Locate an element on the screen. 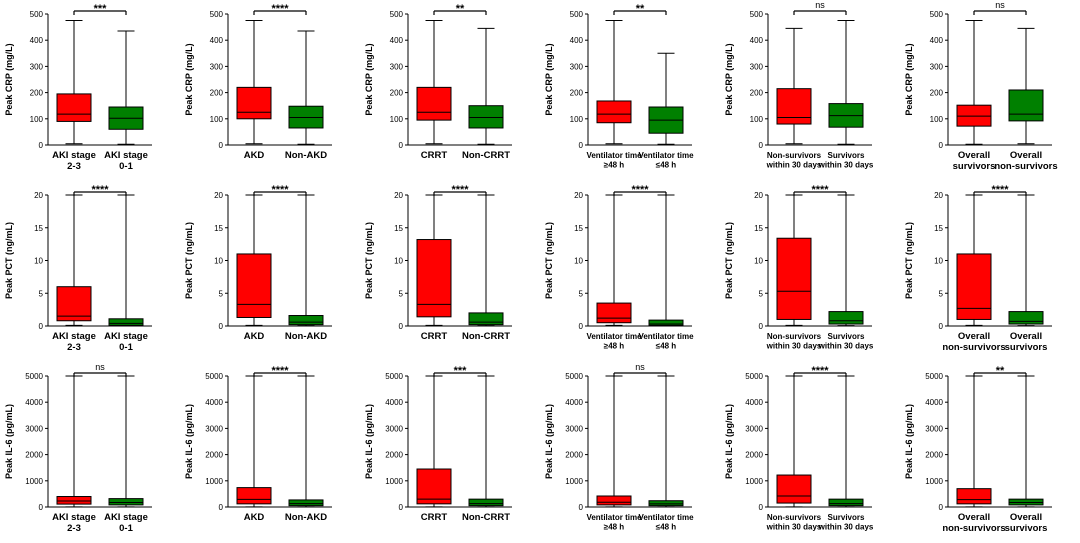 The height and width of the screenshot is (543, 1080). box-plot-svg: 0 5 10 15 20 Peak PCT (ng/mL) AKD Non-AKD **** is located at coordinates (258, 263).